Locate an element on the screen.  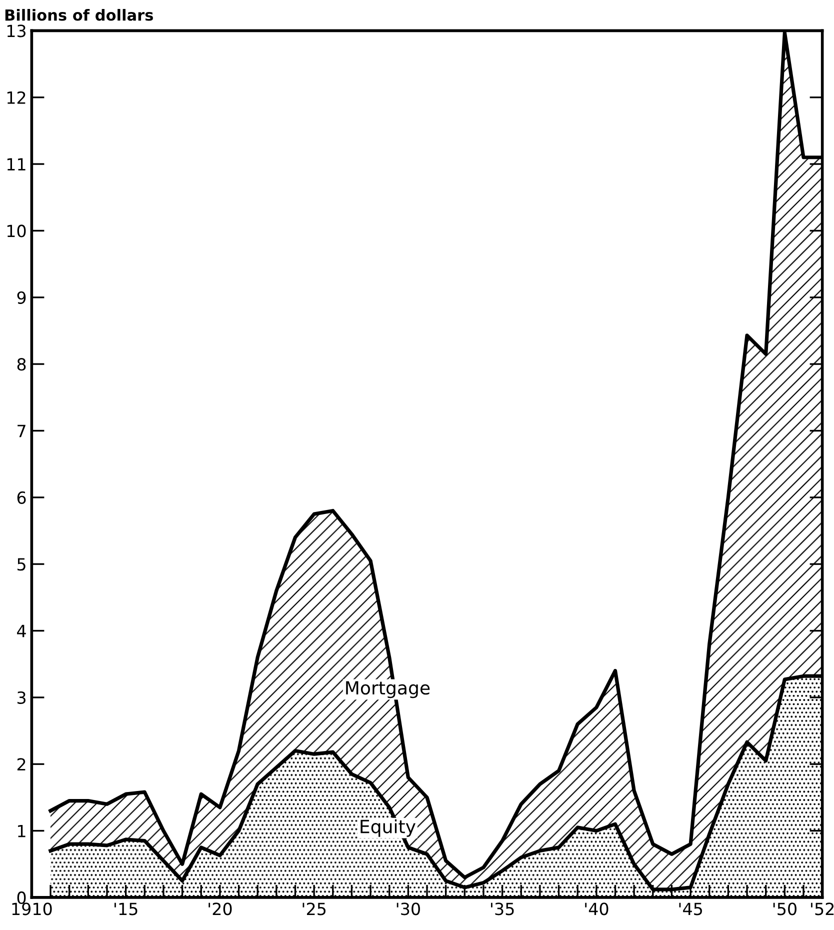
y-tick-label: 0 is located at coordinates (21, 897).